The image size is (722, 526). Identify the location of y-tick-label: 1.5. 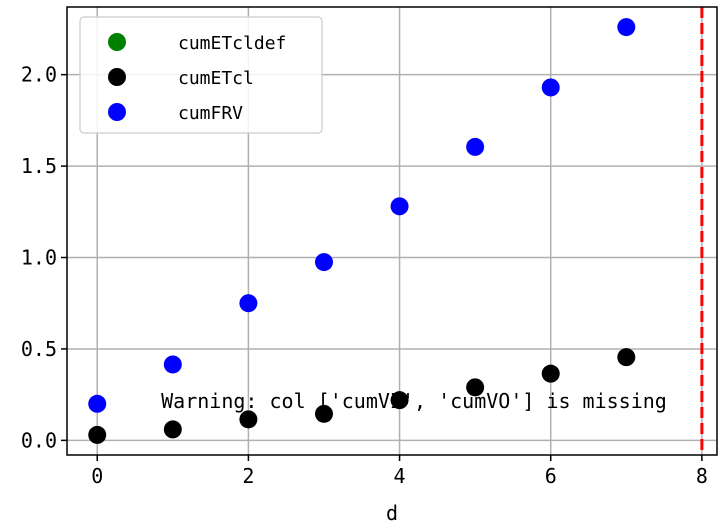
(39, 166).